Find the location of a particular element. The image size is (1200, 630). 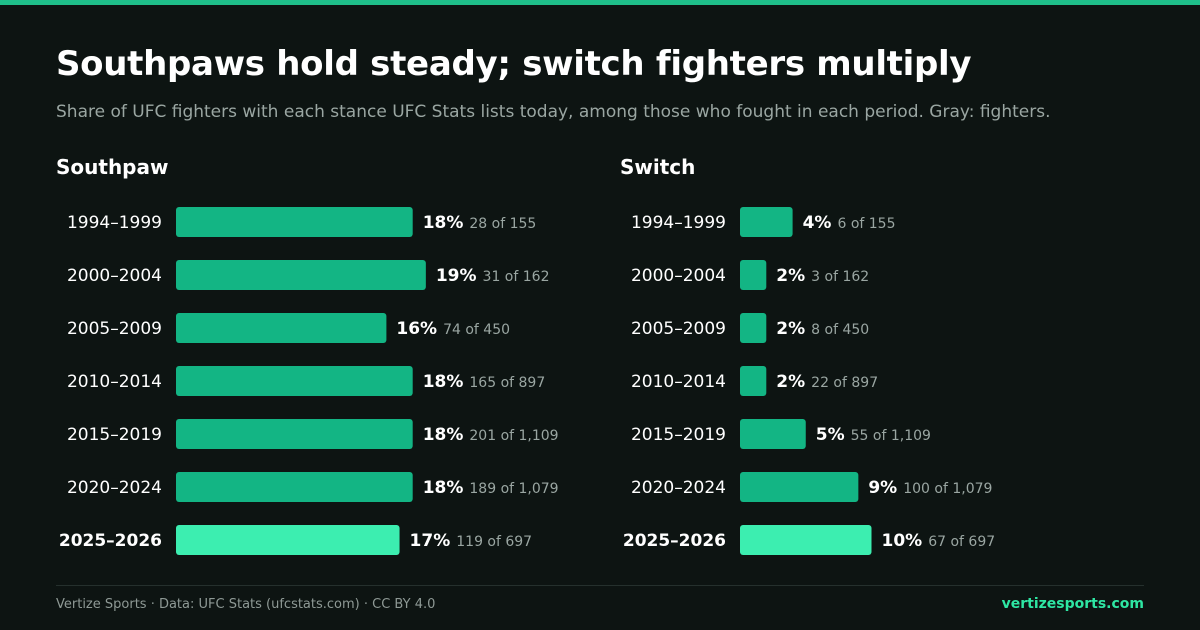

southpaw-value-label: 19% 31 of 162 is located at coordinates (493, 276).